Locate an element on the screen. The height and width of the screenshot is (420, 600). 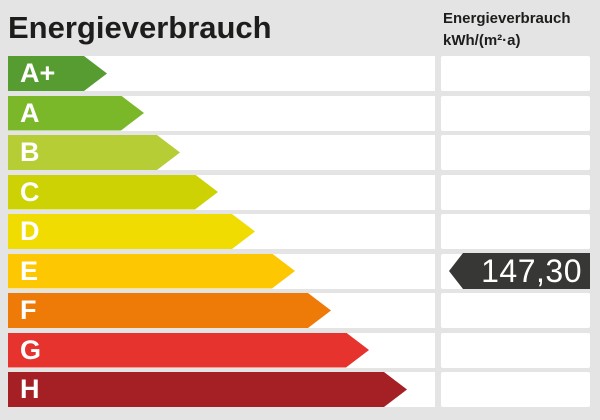
rating-arrow-d: D is located at coordinates (131, 231).